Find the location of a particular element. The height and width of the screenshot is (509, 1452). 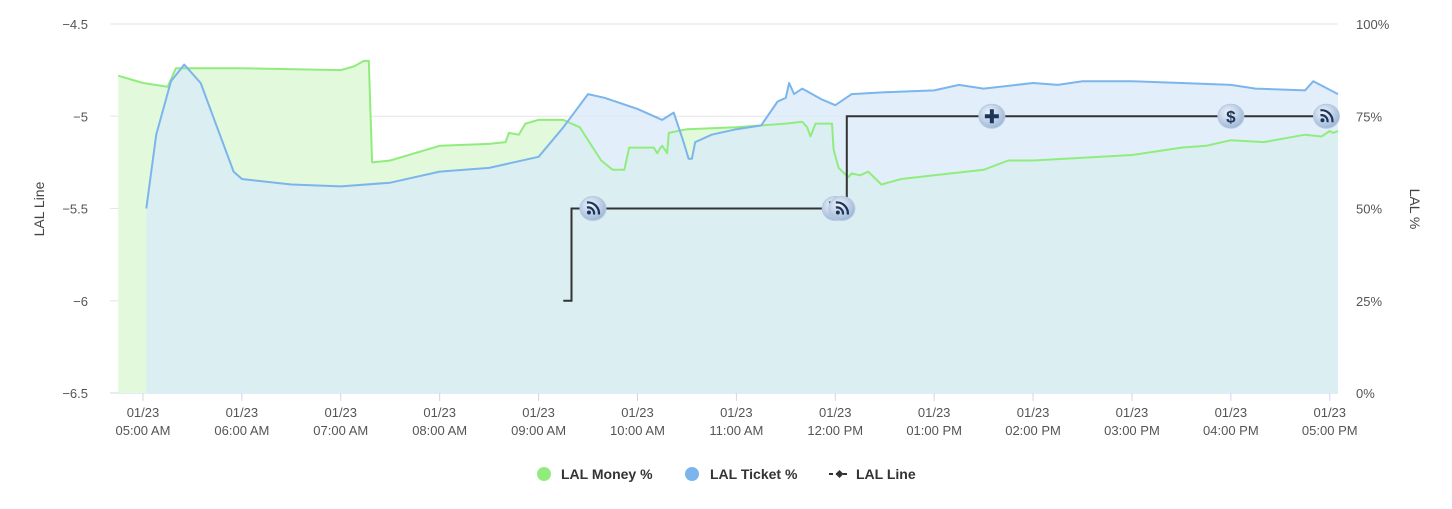

dollar-icon: $ is located at coordinates (1231, 116).